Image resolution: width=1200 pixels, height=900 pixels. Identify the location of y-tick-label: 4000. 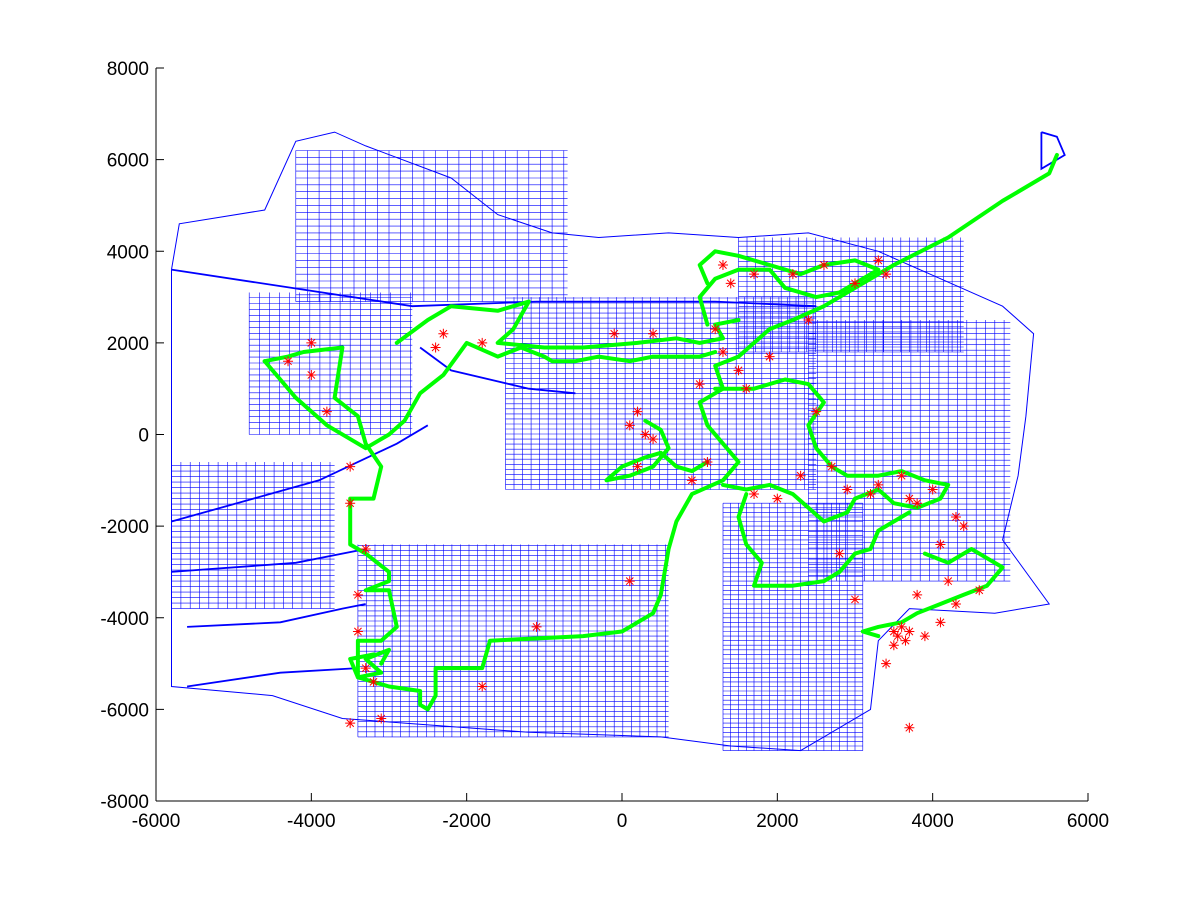
(128, 252).